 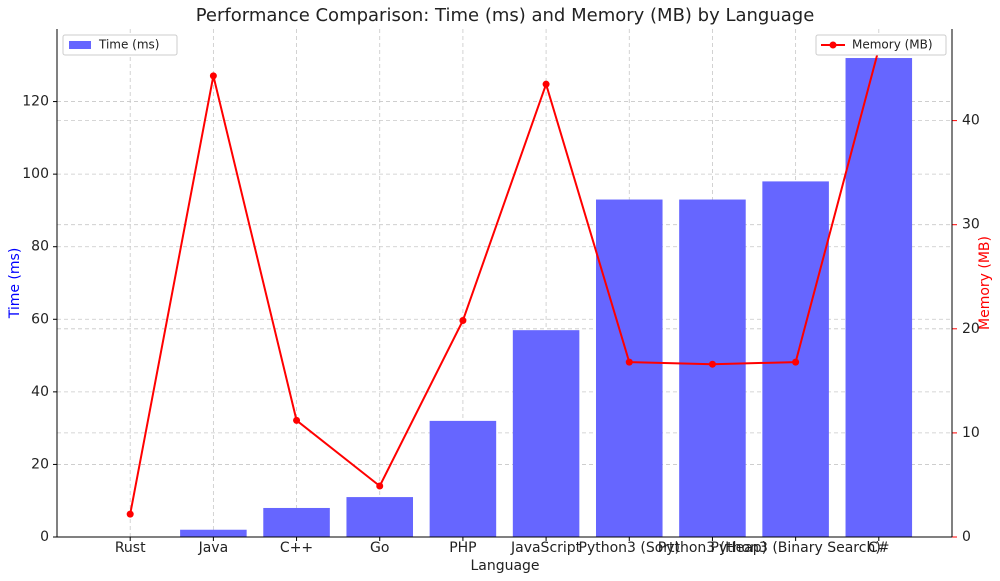 I want to click on x-tick-label: Python3 (Heap), so click(x=712, y=548).